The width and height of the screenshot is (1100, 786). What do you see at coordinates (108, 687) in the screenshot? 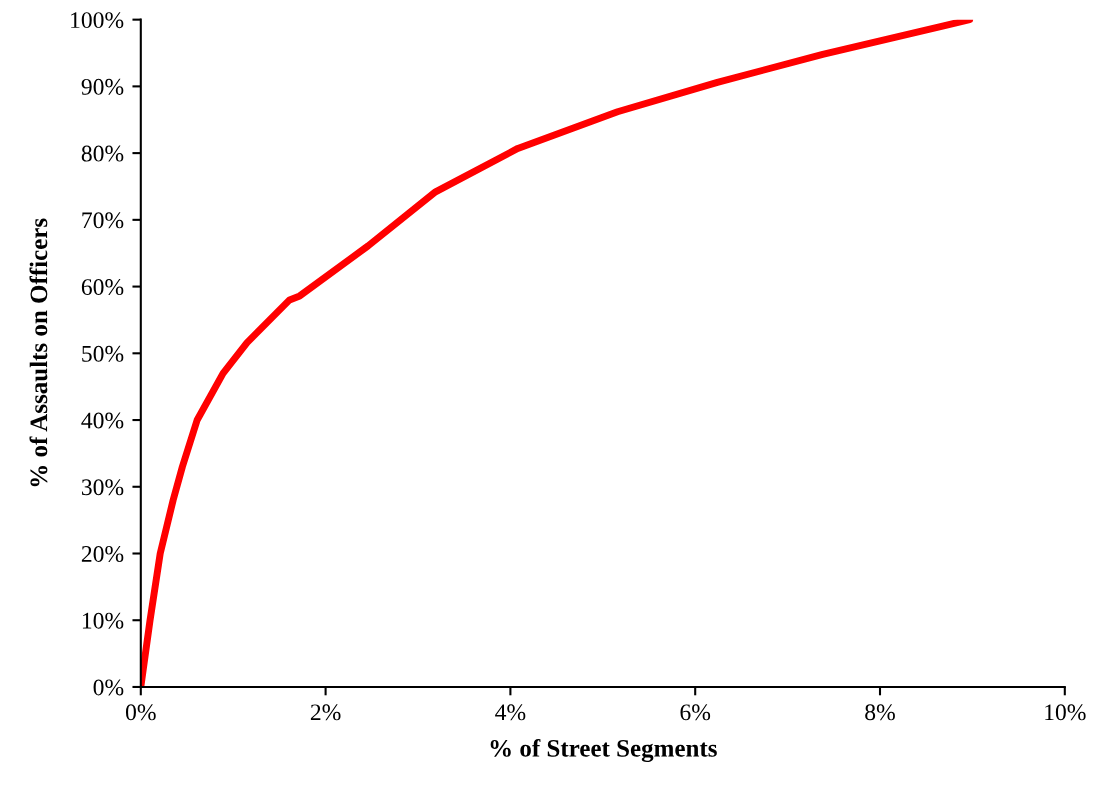
I see `y-tick-label: 0%` at bounding box center [108, 687].